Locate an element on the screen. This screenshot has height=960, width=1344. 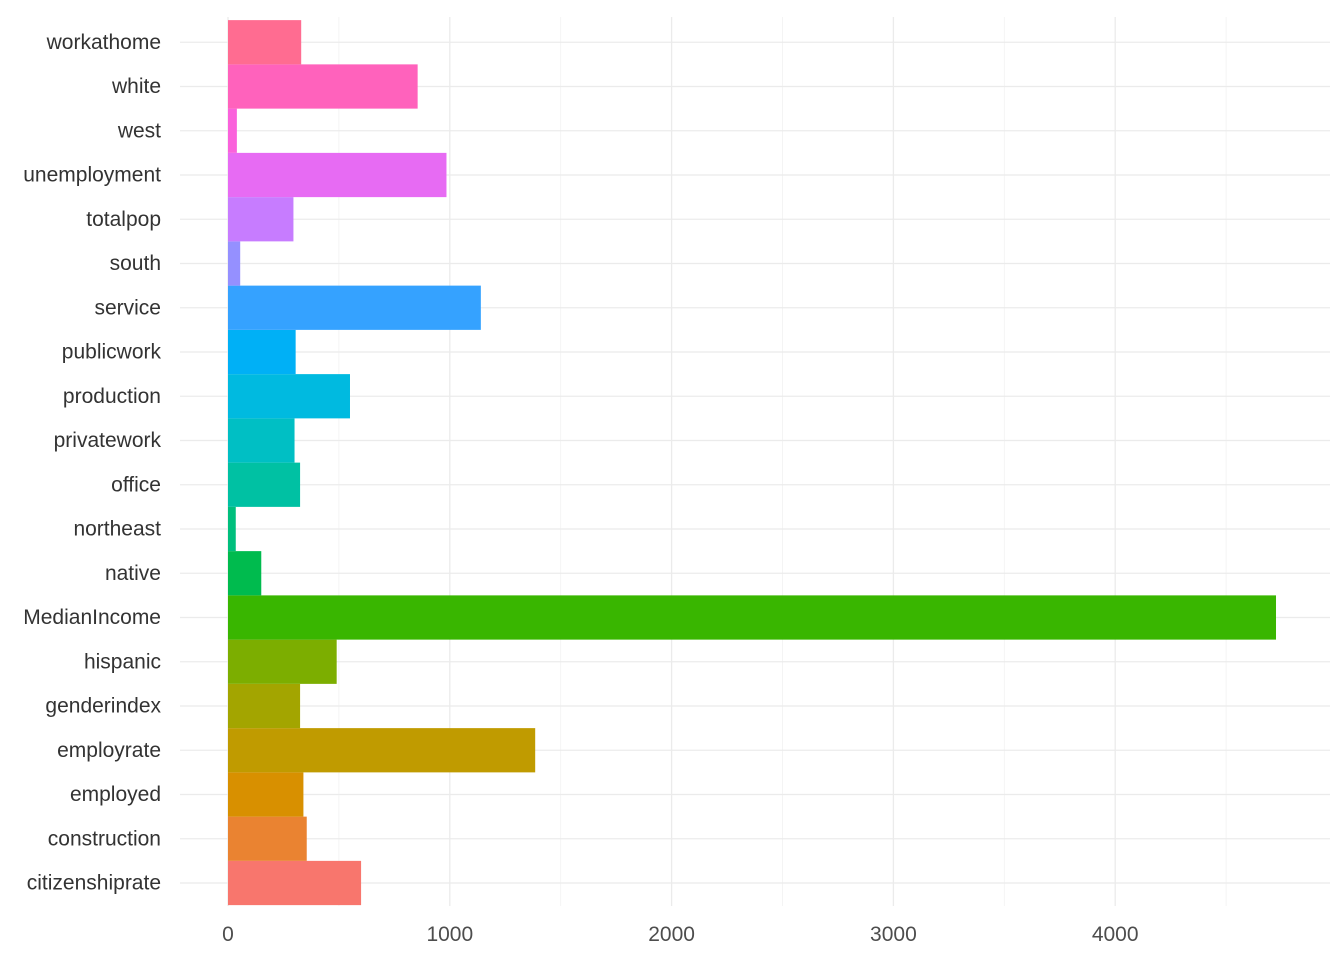
category-label: office is located at coordinates (136, 484).